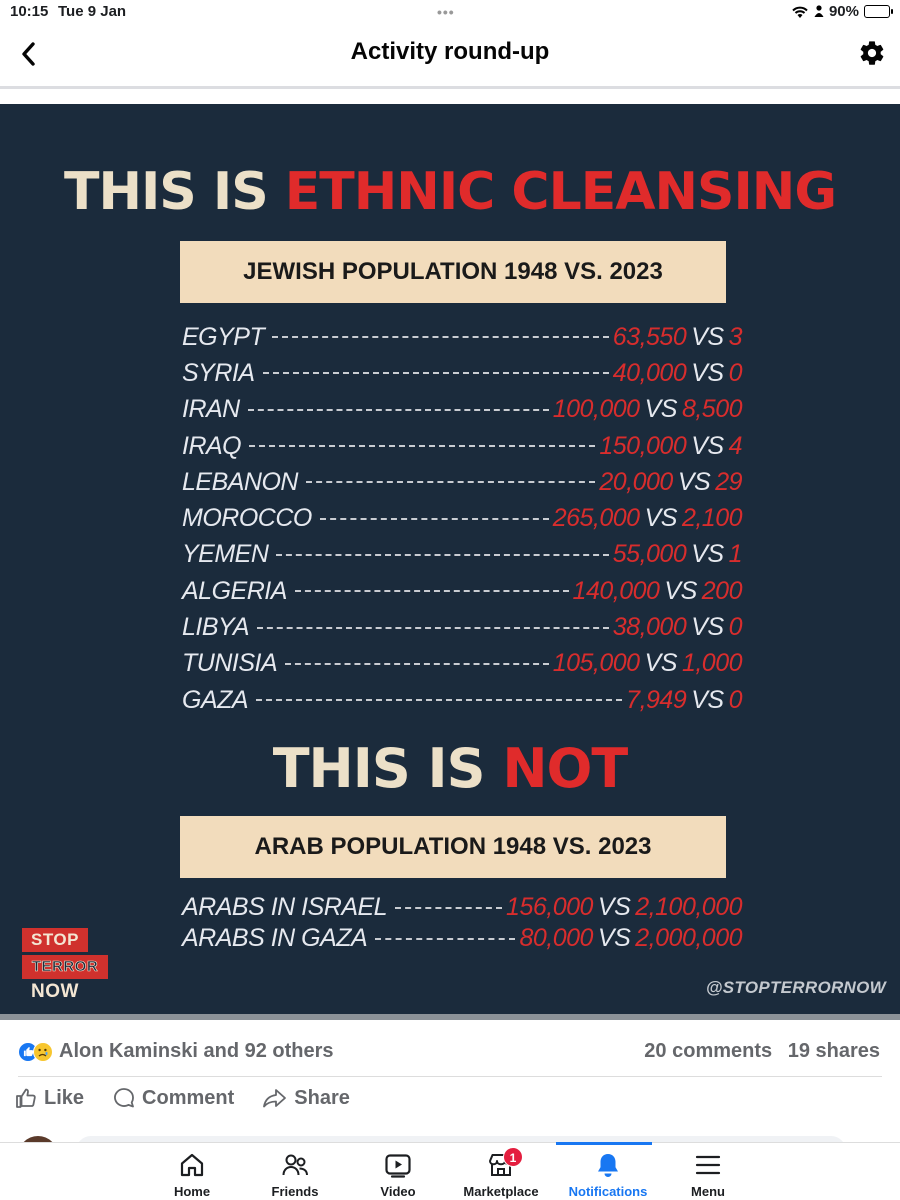  I want to click on banner-arab-population: ARAB POPULATION 1948 VS. 2023, so click(453, 847).